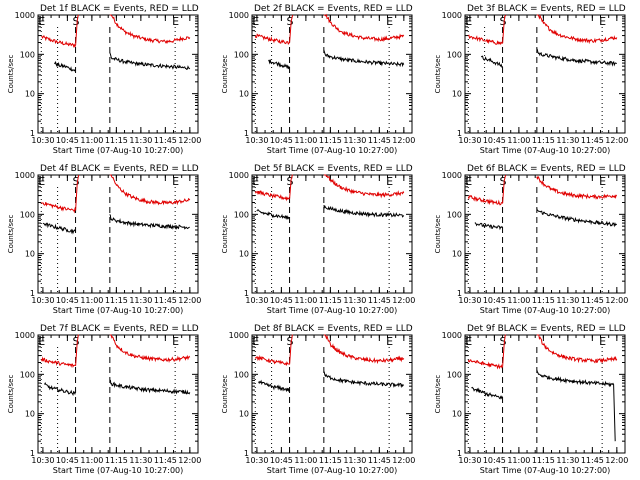 This screenshot has width=640, height=480. What do you see at coordinates (546, 329) in the screenshot?
I see `chart-9-title: Det 9f BLACK = Events, RED = LLD` at bounding box center [546, 329].